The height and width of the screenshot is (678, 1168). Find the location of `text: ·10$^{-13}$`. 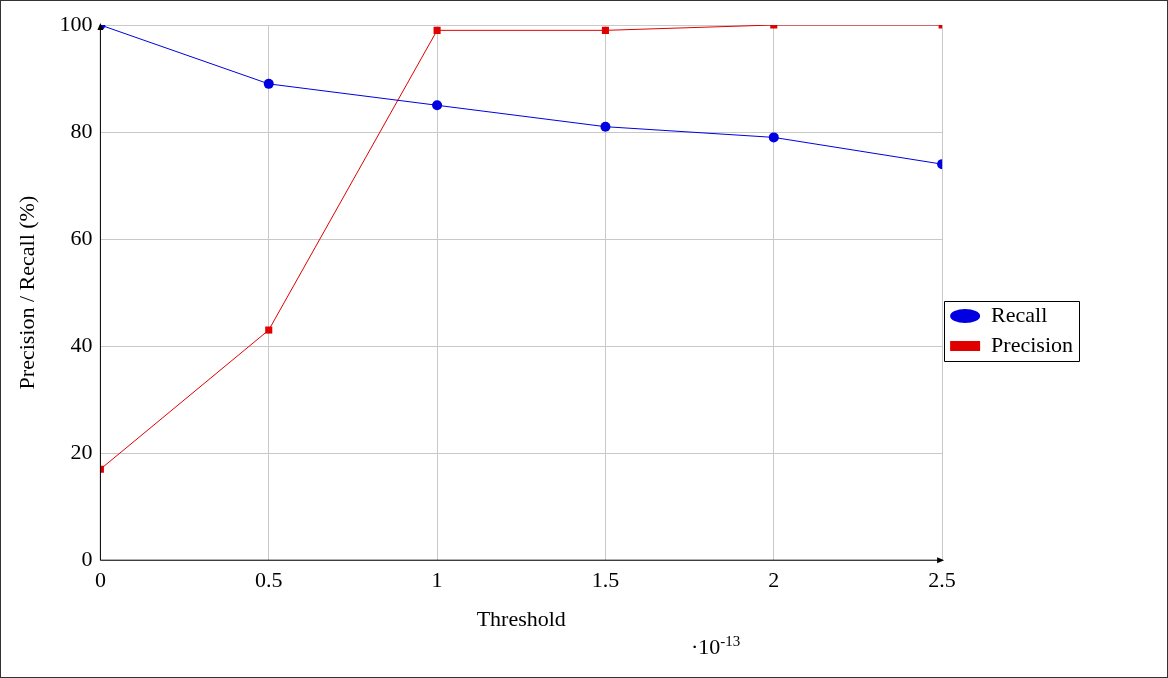

text: ·10$^{-13}$ is located at coordinates (716, 647).